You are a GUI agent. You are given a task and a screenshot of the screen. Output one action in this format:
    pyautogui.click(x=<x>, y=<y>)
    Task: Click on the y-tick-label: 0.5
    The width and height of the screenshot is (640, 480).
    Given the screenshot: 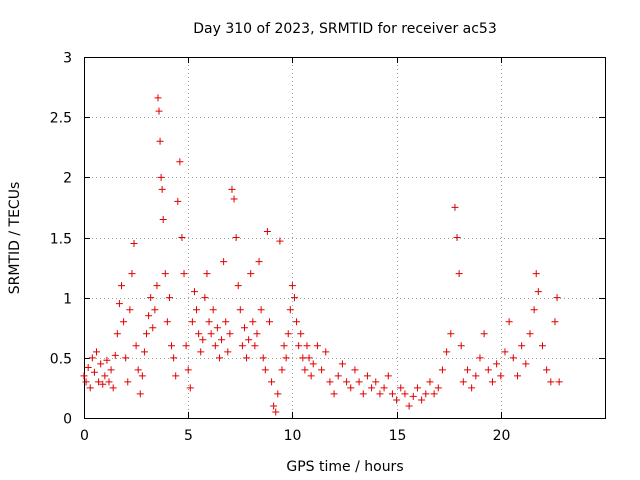 What is the action you would take?
    pyautogui.click(x=61, y=360)
    